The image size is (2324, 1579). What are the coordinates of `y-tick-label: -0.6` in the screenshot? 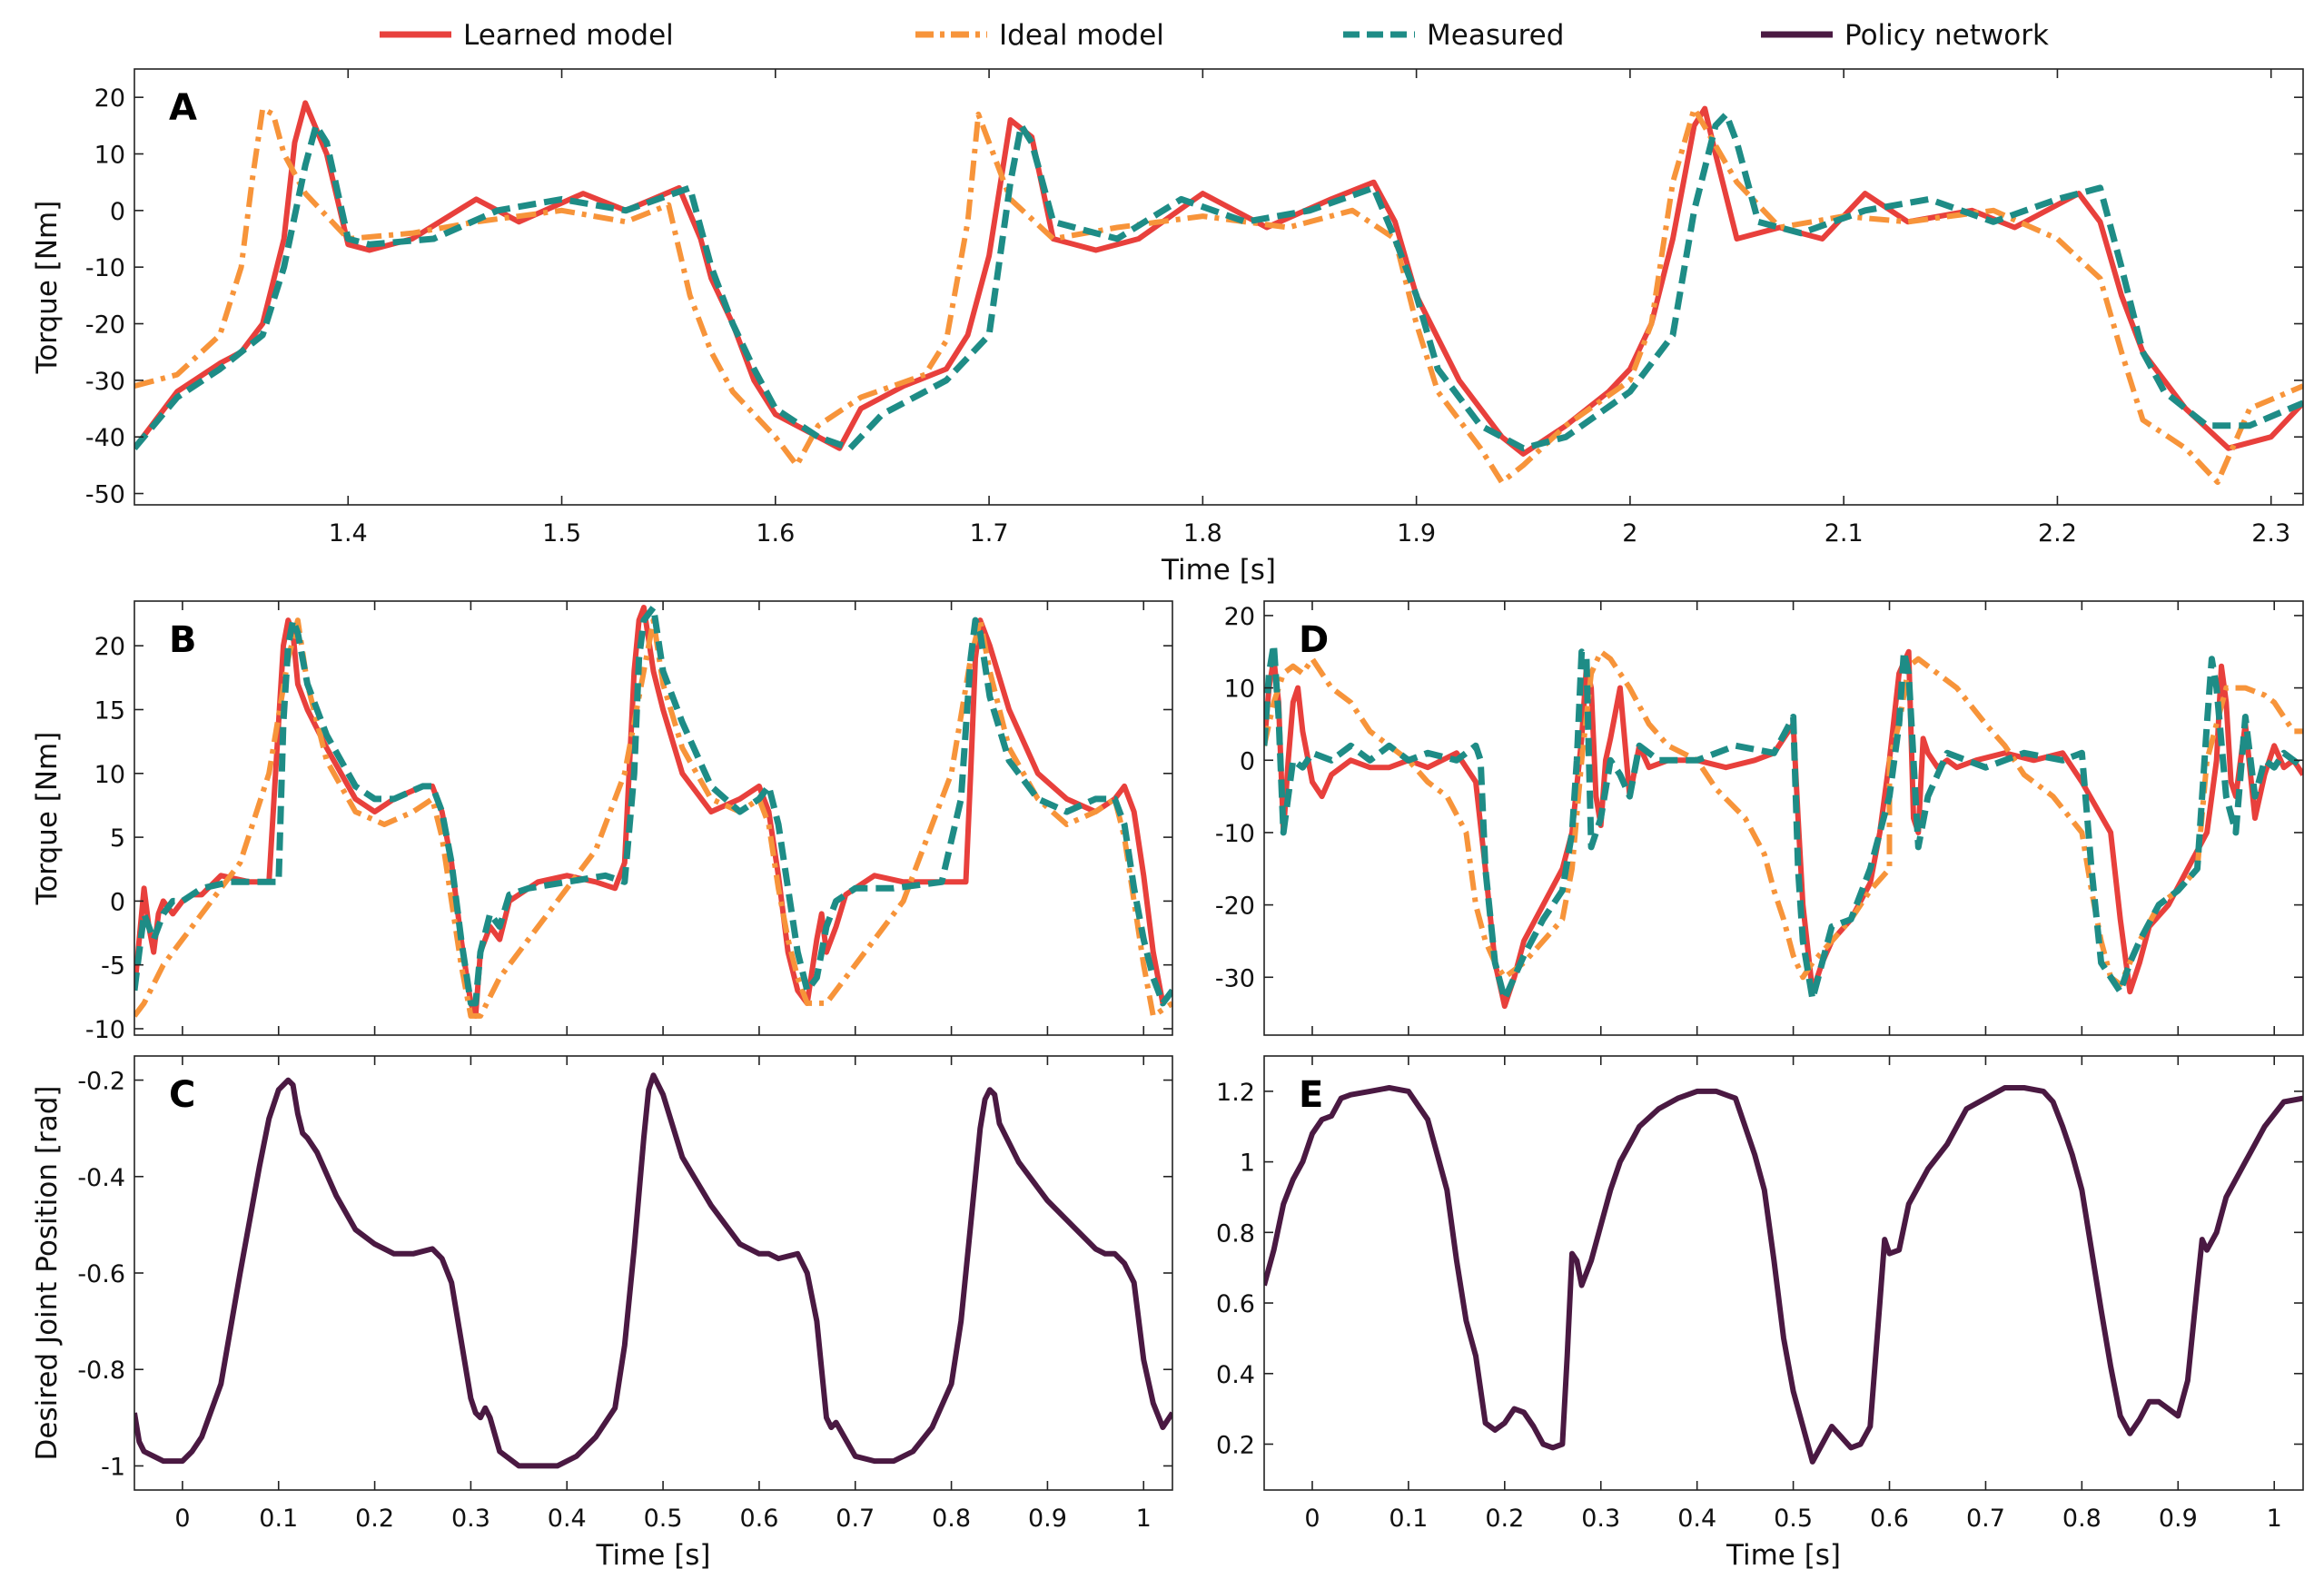 It's located at (101, 1274).